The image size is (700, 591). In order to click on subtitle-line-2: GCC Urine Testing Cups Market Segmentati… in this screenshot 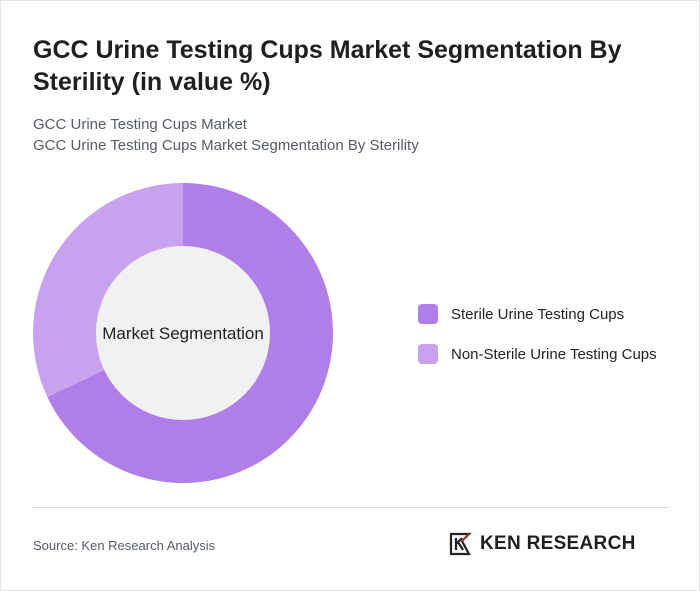, I will do `click(226, 145)`.